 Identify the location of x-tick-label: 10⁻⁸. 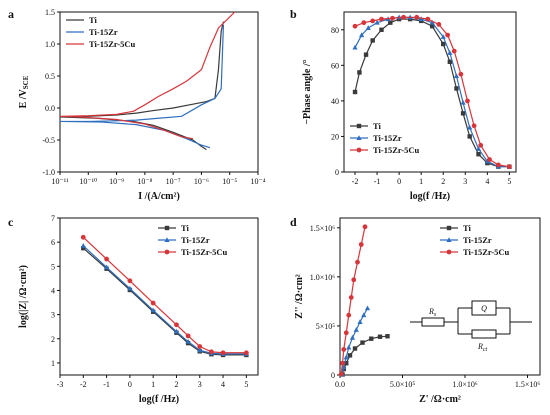
(144, 181).